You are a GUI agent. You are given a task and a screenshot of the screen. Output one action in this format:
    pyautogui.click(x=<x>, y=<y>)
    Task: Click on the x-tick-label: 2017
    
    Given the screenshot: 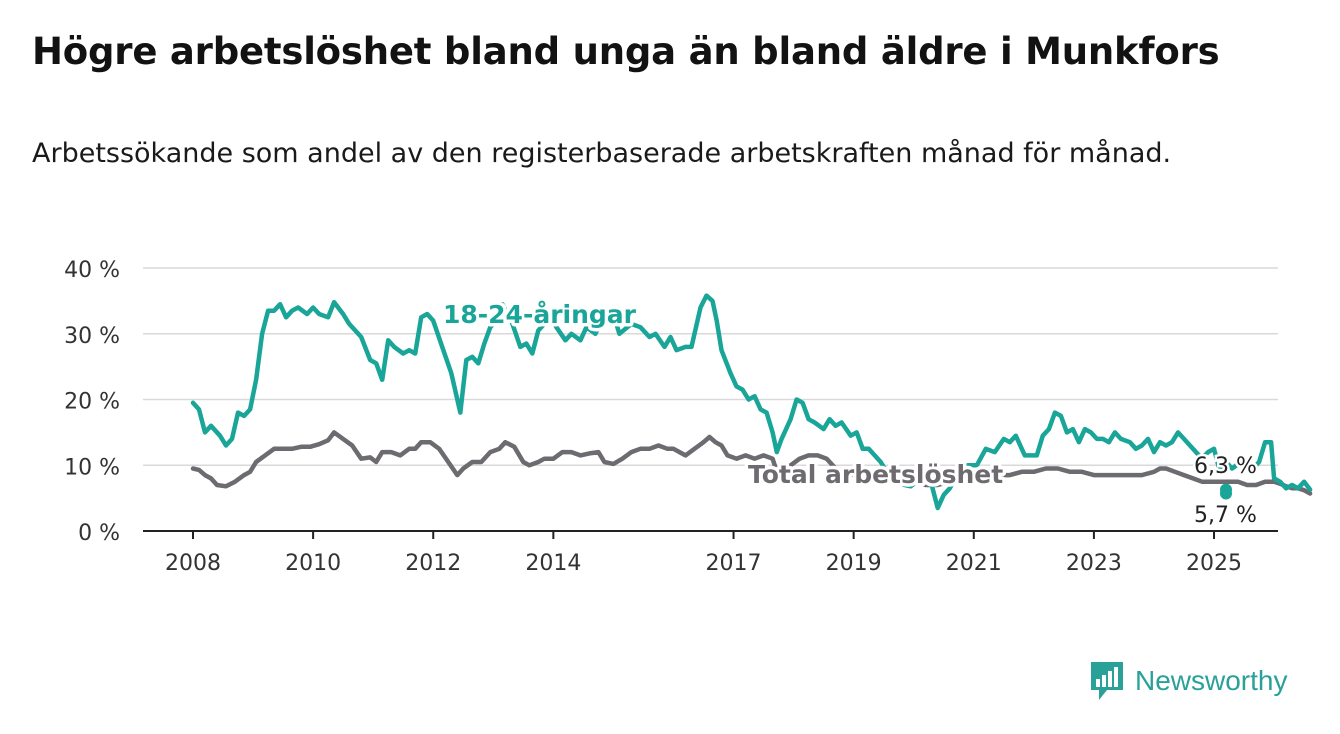 What is the action you would take?
    pyautogui.click(x=734, y=563)
    